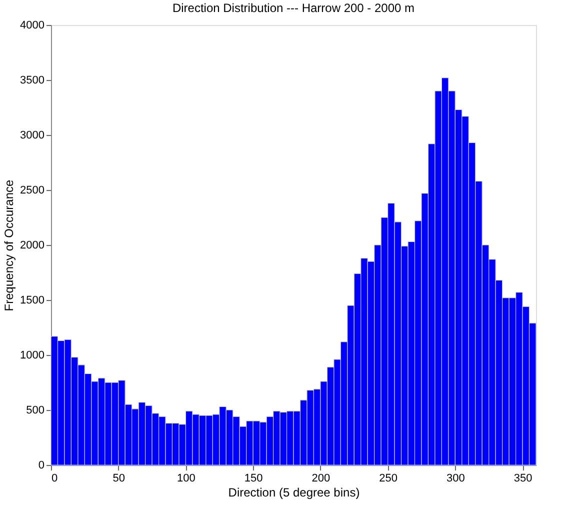 The width and height of the screenshot is (565, 513). Describe the element at coordinates (32, 190) in the screenshot. I see `y-tick-label: 2500` at that location.